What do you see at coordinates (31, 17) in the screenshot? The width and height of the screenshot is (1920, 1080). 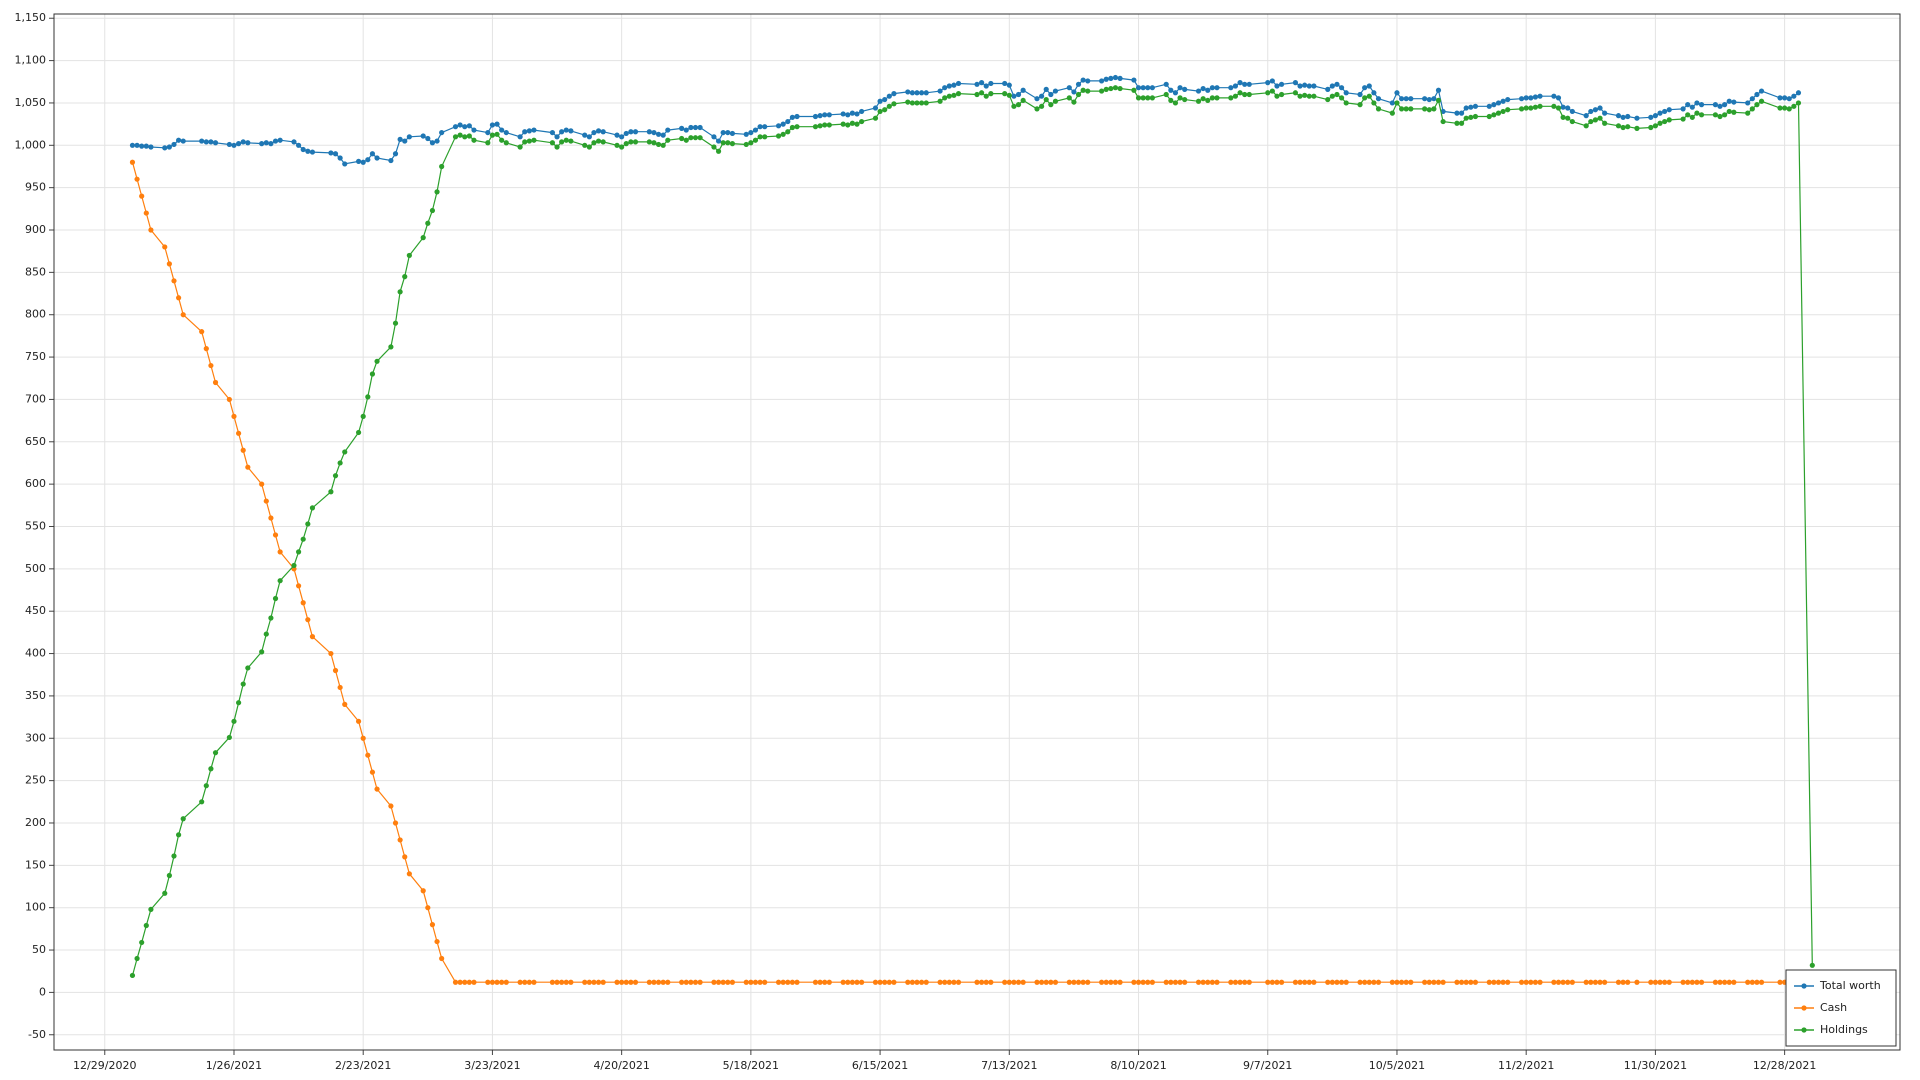 I see `y-tick-label: 1,150` at bounding box center [31, 17].